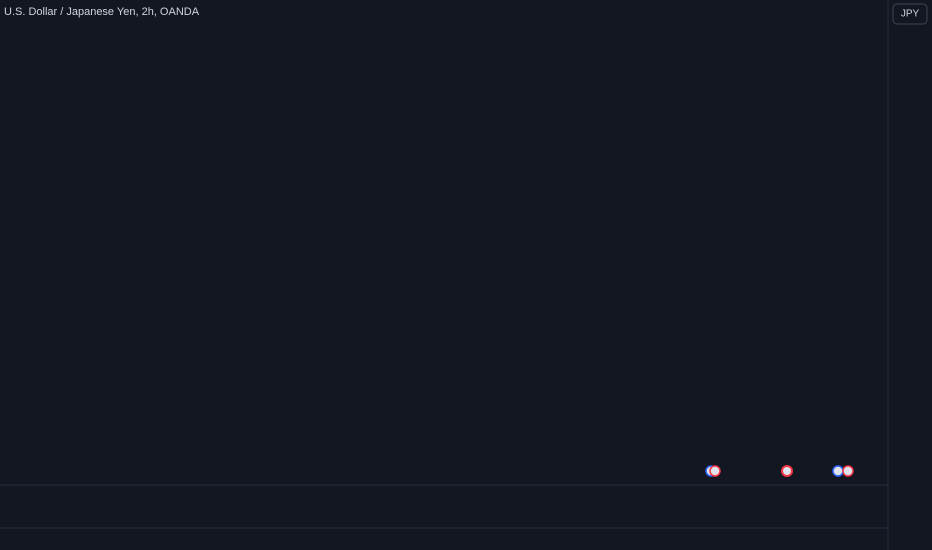 This screenshot has height=550, width=932. What do you see at coordinates (779, 471) in the screenshot?
I see `event-icons` at bounding box center [779, 471].